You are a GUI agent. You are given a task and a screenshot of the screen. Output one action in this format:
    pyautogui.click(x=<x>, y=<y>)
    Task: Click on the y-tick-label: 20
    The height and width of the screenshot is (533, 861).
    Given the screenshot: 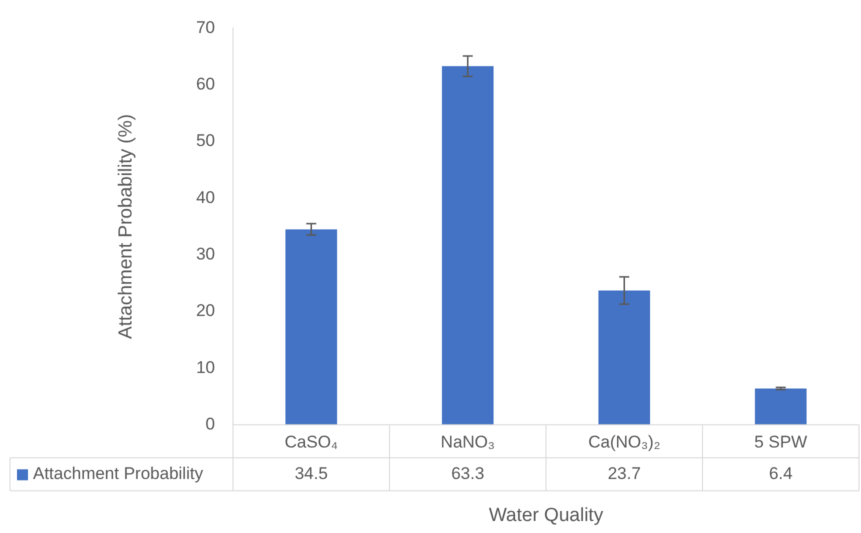 What is the action you would take?
    pyautogui.click(x=205, y=310)
    